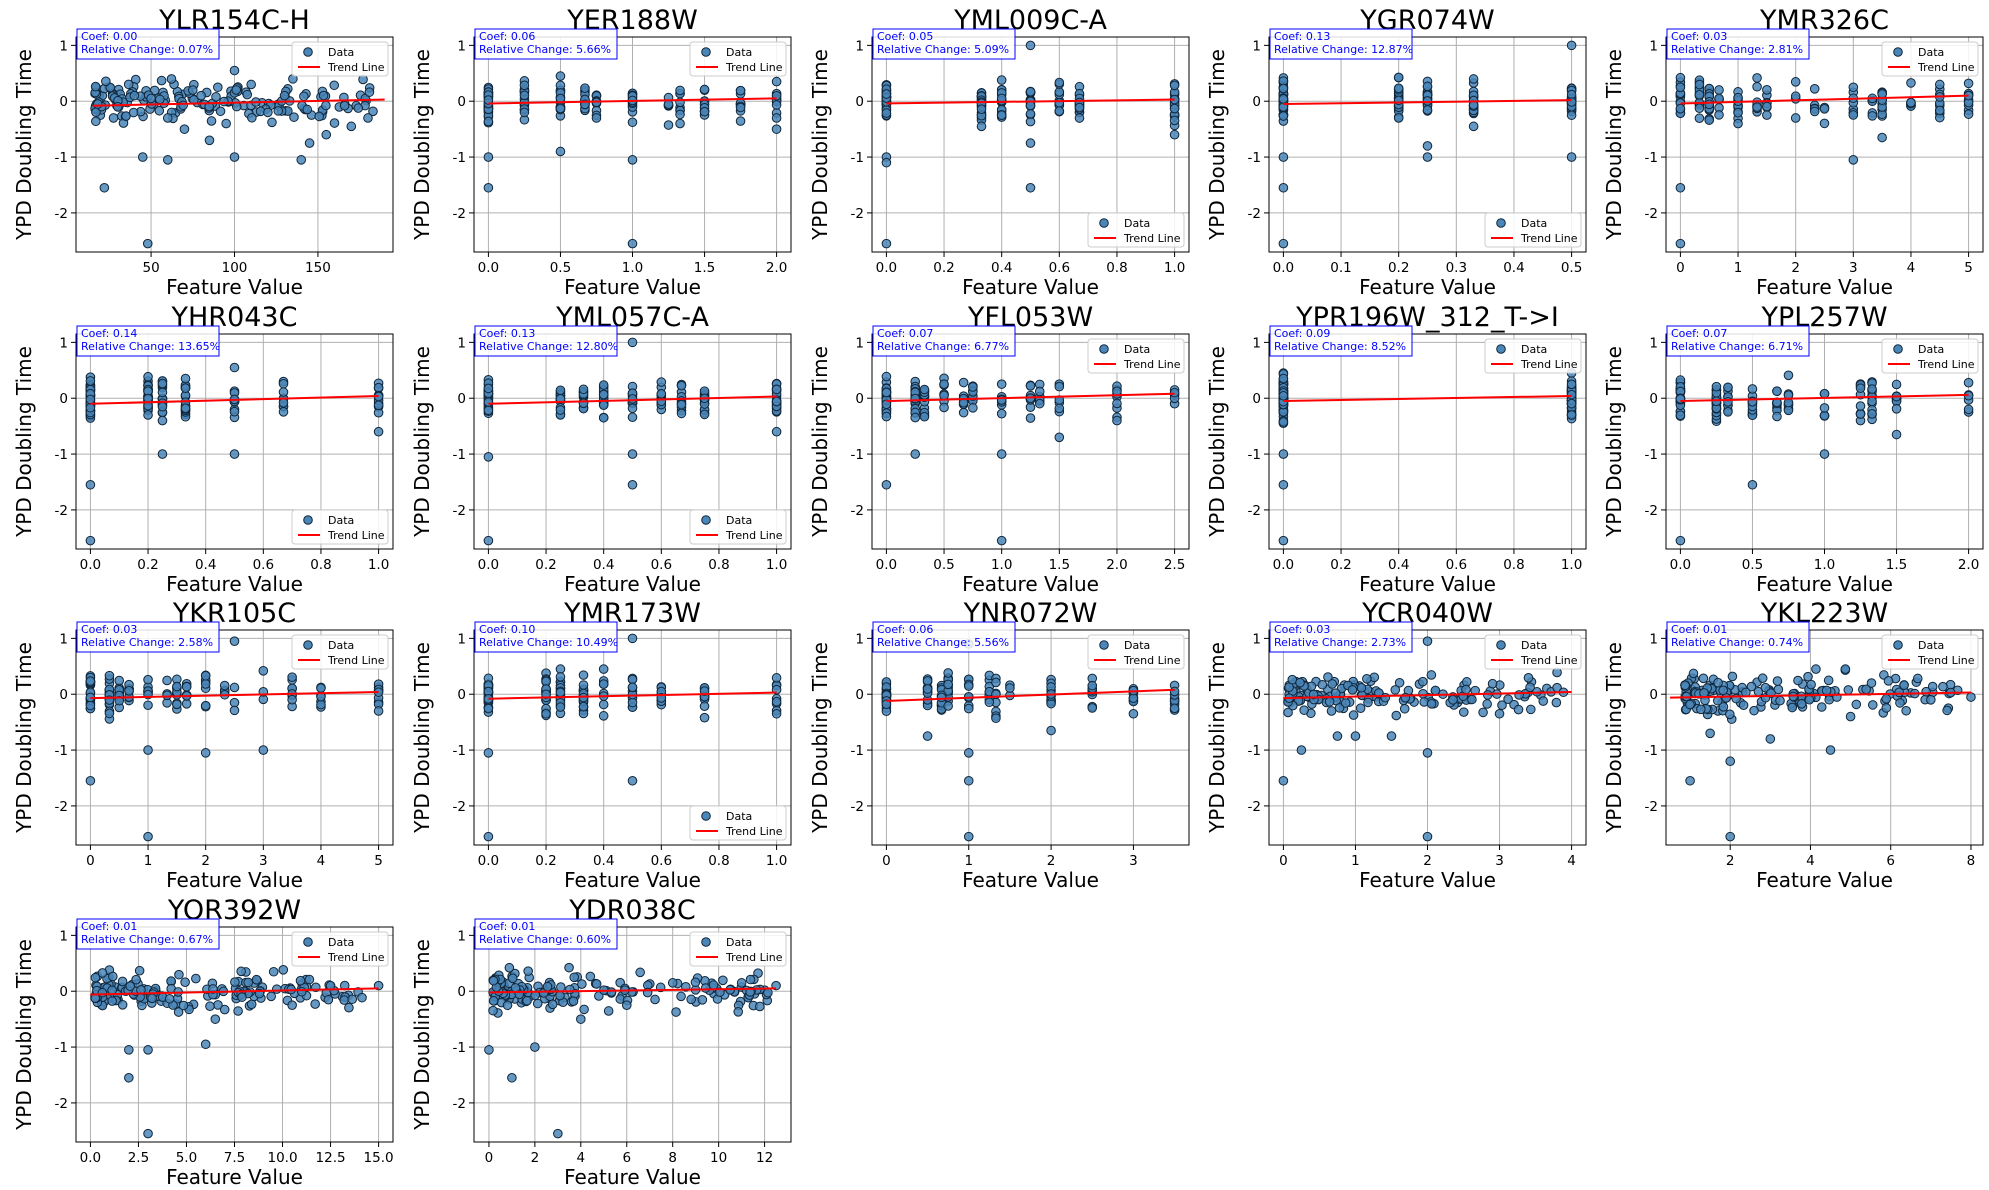  What do you see at coordinates (1137, 349) in the screenshot?
I see `legend-label-data: Data` at bounding box center [1137, 349].